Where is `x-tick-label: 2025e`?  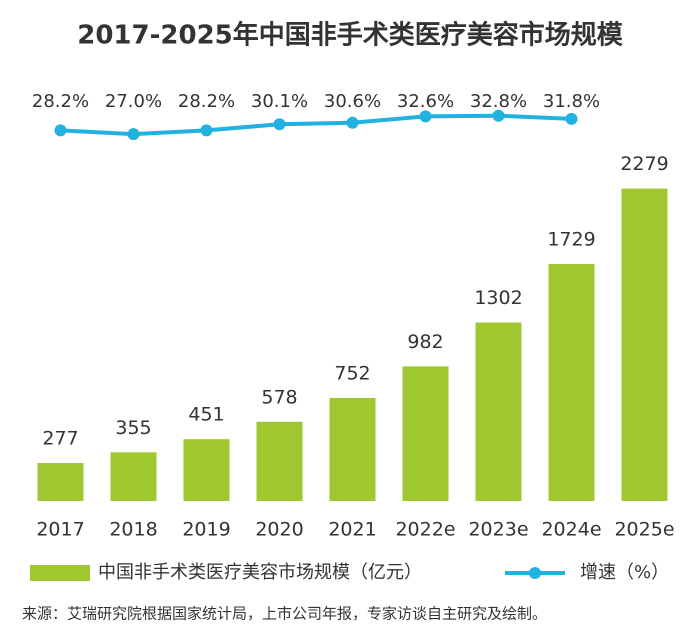
x-tick-label: 2025e is located at coordinates (644, 530).